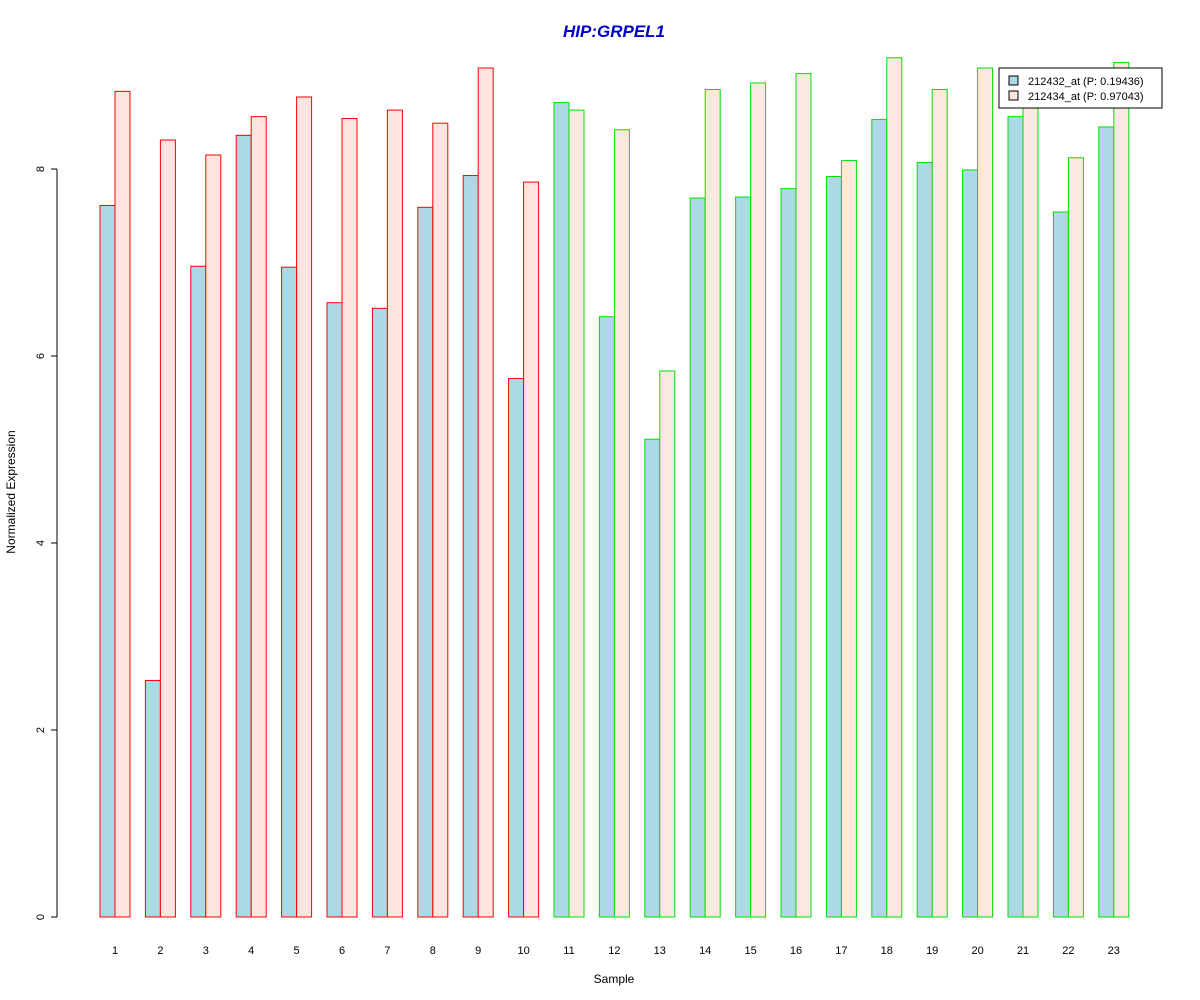 This screenshot has height=1000, width=1200. Describe the element at coordinates (796, 951) in the screenshot. I see `x-tick-label-16: 16` at that location.